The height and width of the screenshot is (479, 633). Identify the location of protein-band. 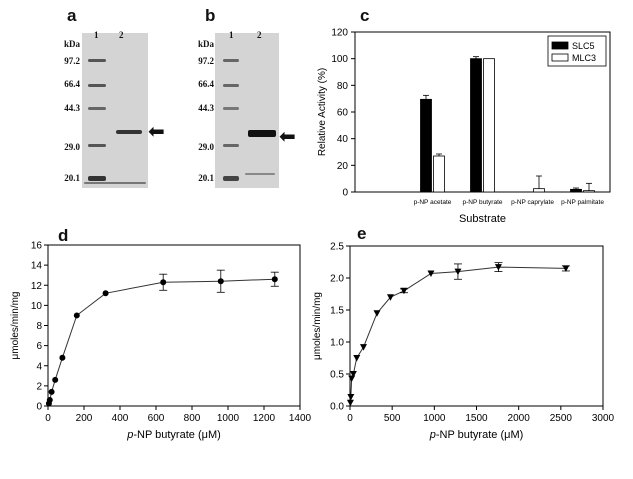
(262, 133).